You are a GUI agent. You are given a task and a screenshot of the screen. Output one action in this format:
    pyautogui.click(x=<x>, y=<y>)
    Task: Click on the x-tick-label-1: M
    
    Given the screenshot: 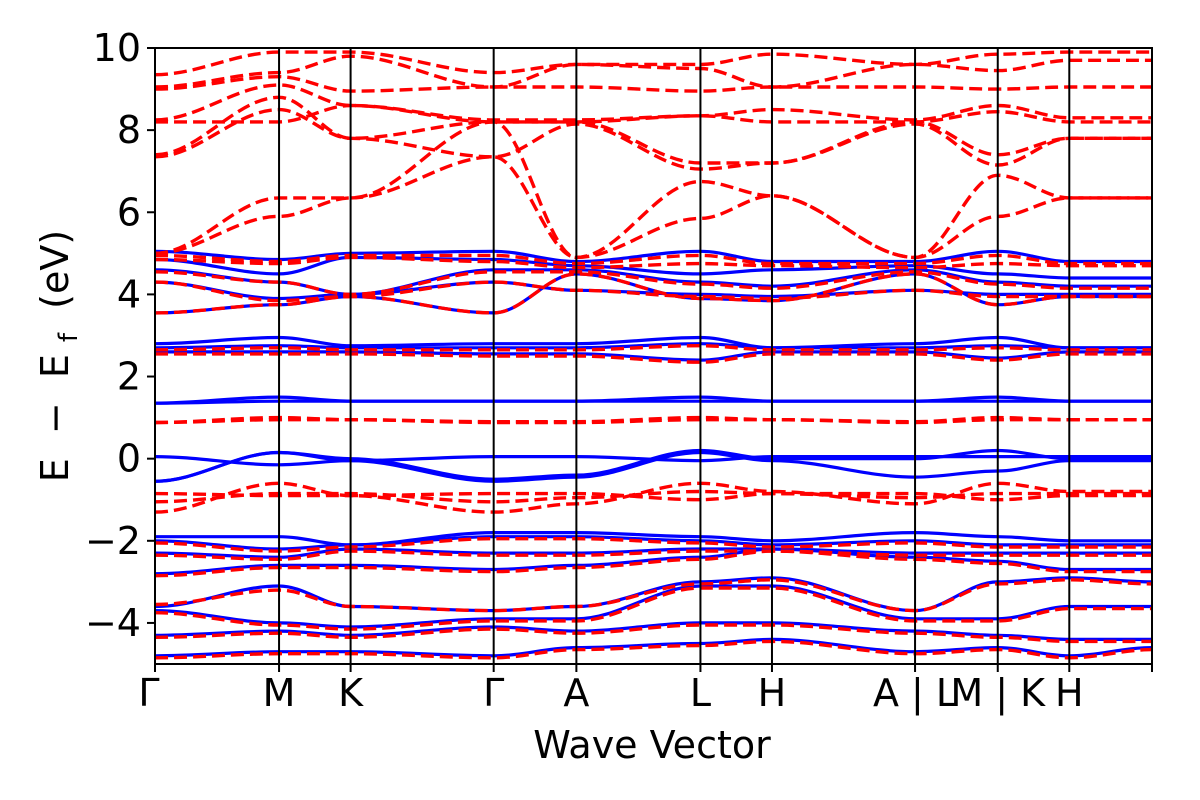 What is the action you would take?
    pyautogui.click(x=279, y=693)
    